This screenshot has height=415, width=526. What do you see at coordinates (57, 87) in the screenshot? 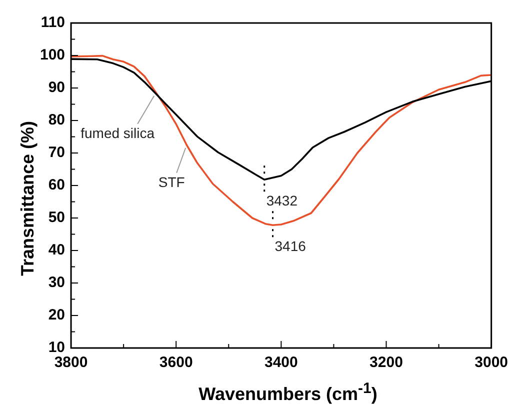
I see `y-tick-label: 90` at bounding box center [57, 87].